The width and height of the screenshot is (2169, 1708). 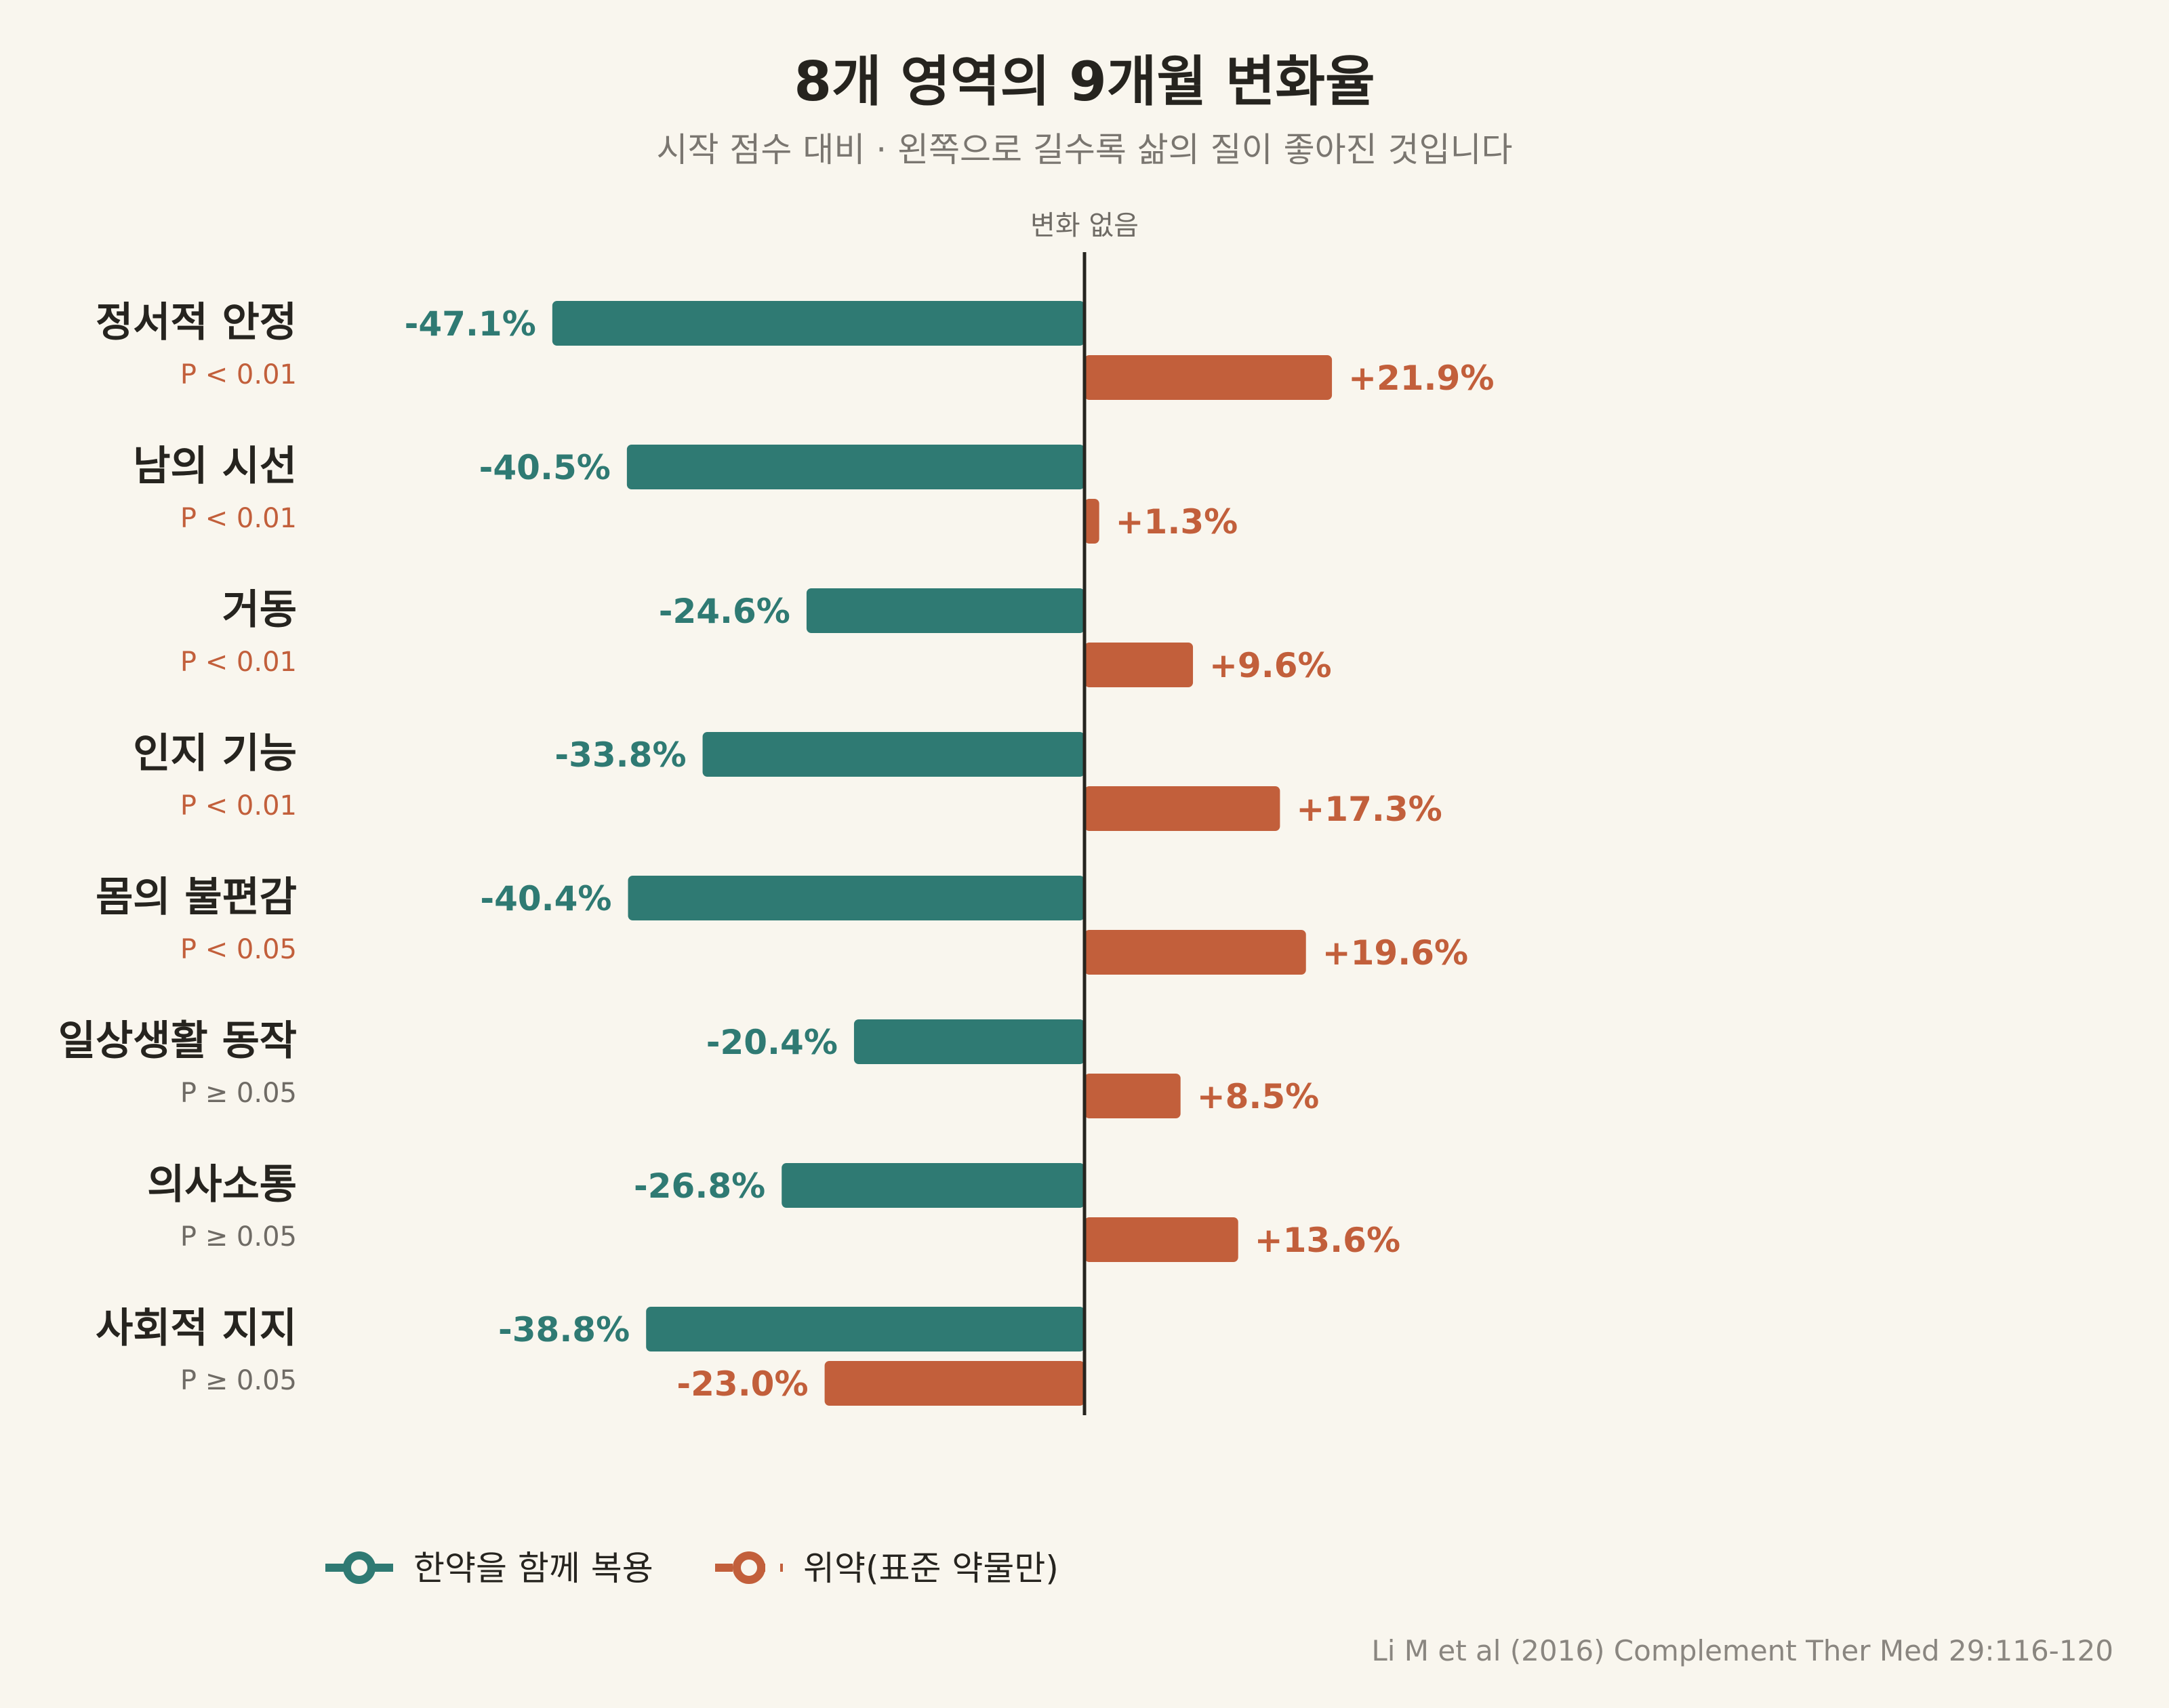 I want to click on value-label: +1.3%, so click(x=1177, y=522).